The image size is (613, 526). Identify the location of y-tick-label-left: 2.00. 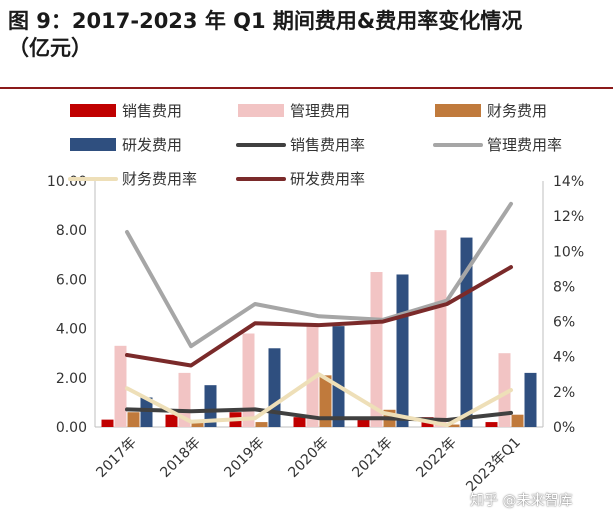
(71, 379).